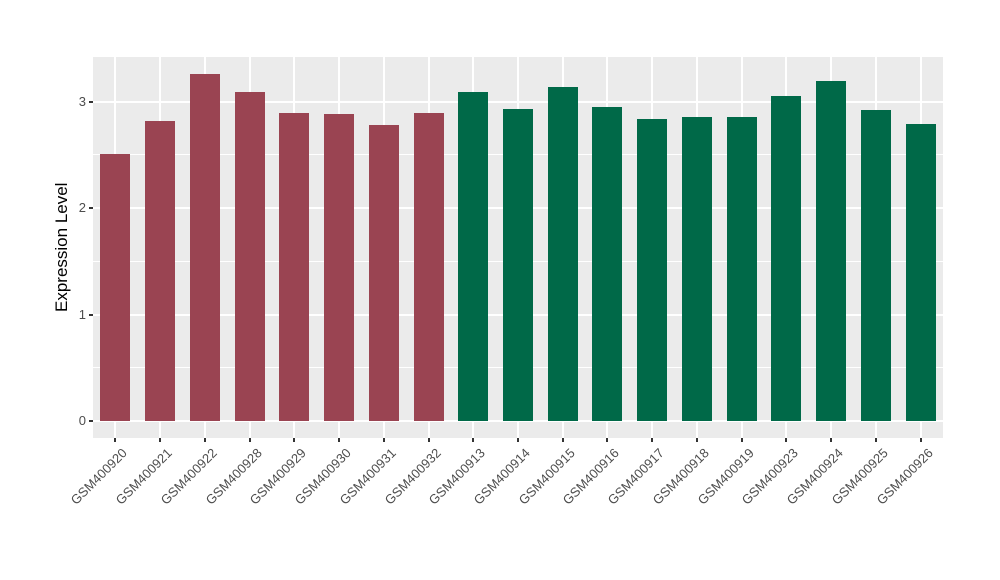  I want to click on bar-GSM400919, so click(741, 268).